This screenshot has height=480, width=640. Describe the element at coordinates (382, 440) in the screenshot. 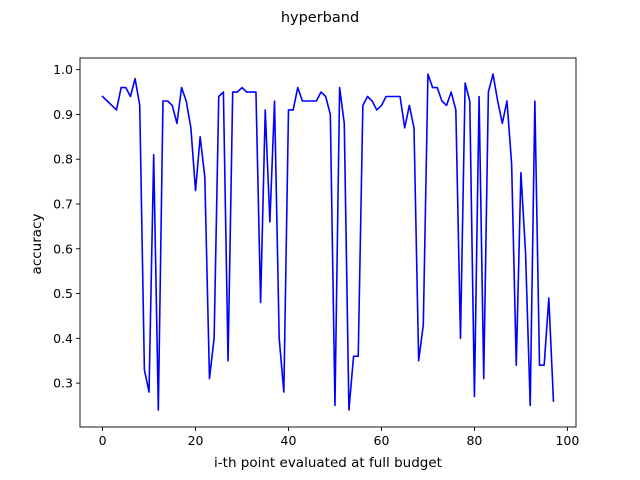

I see `x-tick-label: 60` at that location.